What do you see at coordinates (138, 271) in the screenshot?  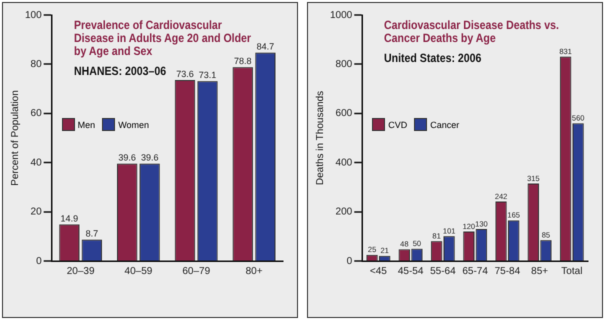 I see `x-tick-label: 40–59` at bounding box center [138, 271].